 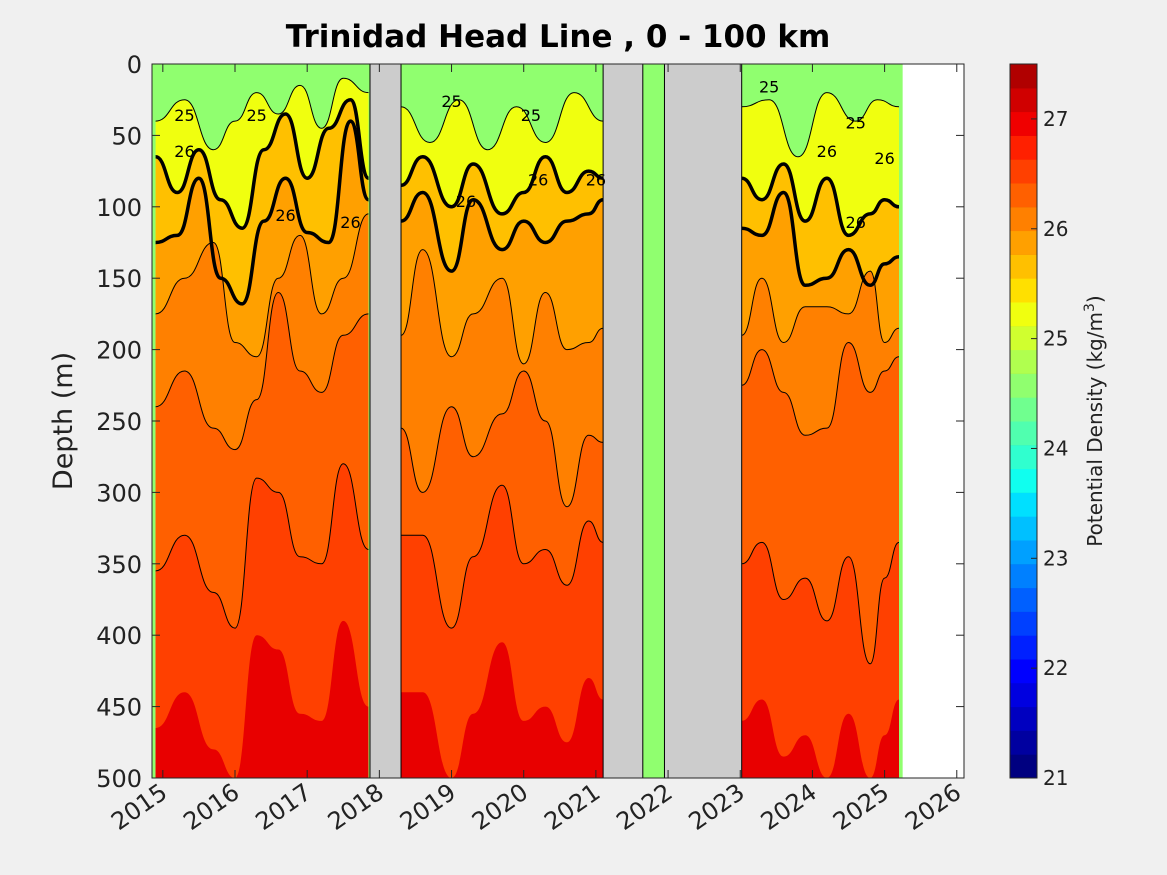 What do you see at coordinates (1055, 119) in the screenshot?
I see `colorbar-tick-label: 27` at bounding box center [1055, 119].